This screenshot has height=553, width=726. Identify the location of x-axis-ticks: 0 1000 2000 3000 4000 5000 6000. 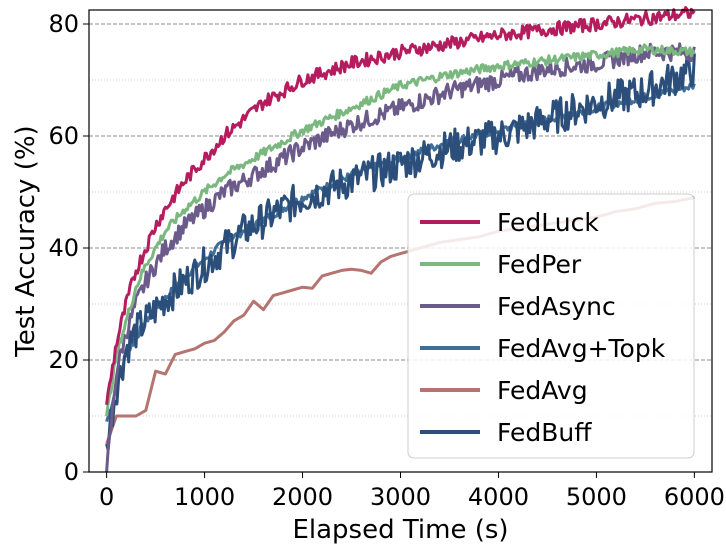
(412, 491).